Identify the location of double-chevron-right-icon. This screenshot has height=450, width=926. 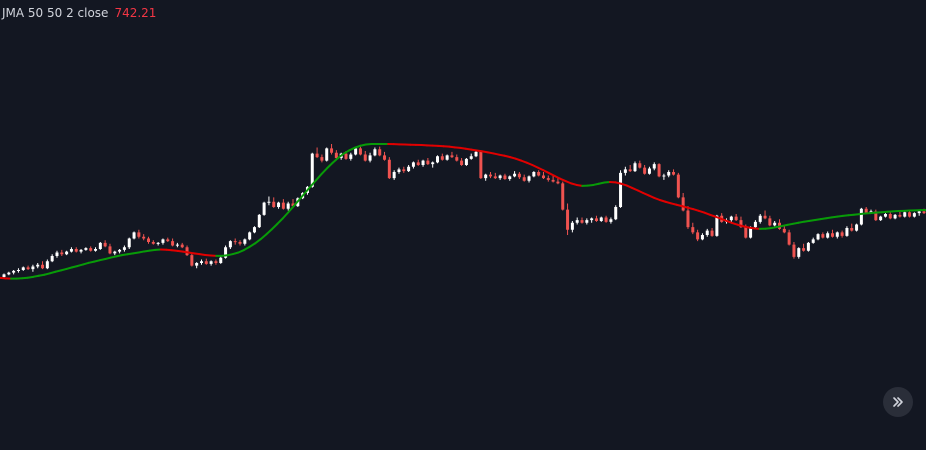
(898, 402).